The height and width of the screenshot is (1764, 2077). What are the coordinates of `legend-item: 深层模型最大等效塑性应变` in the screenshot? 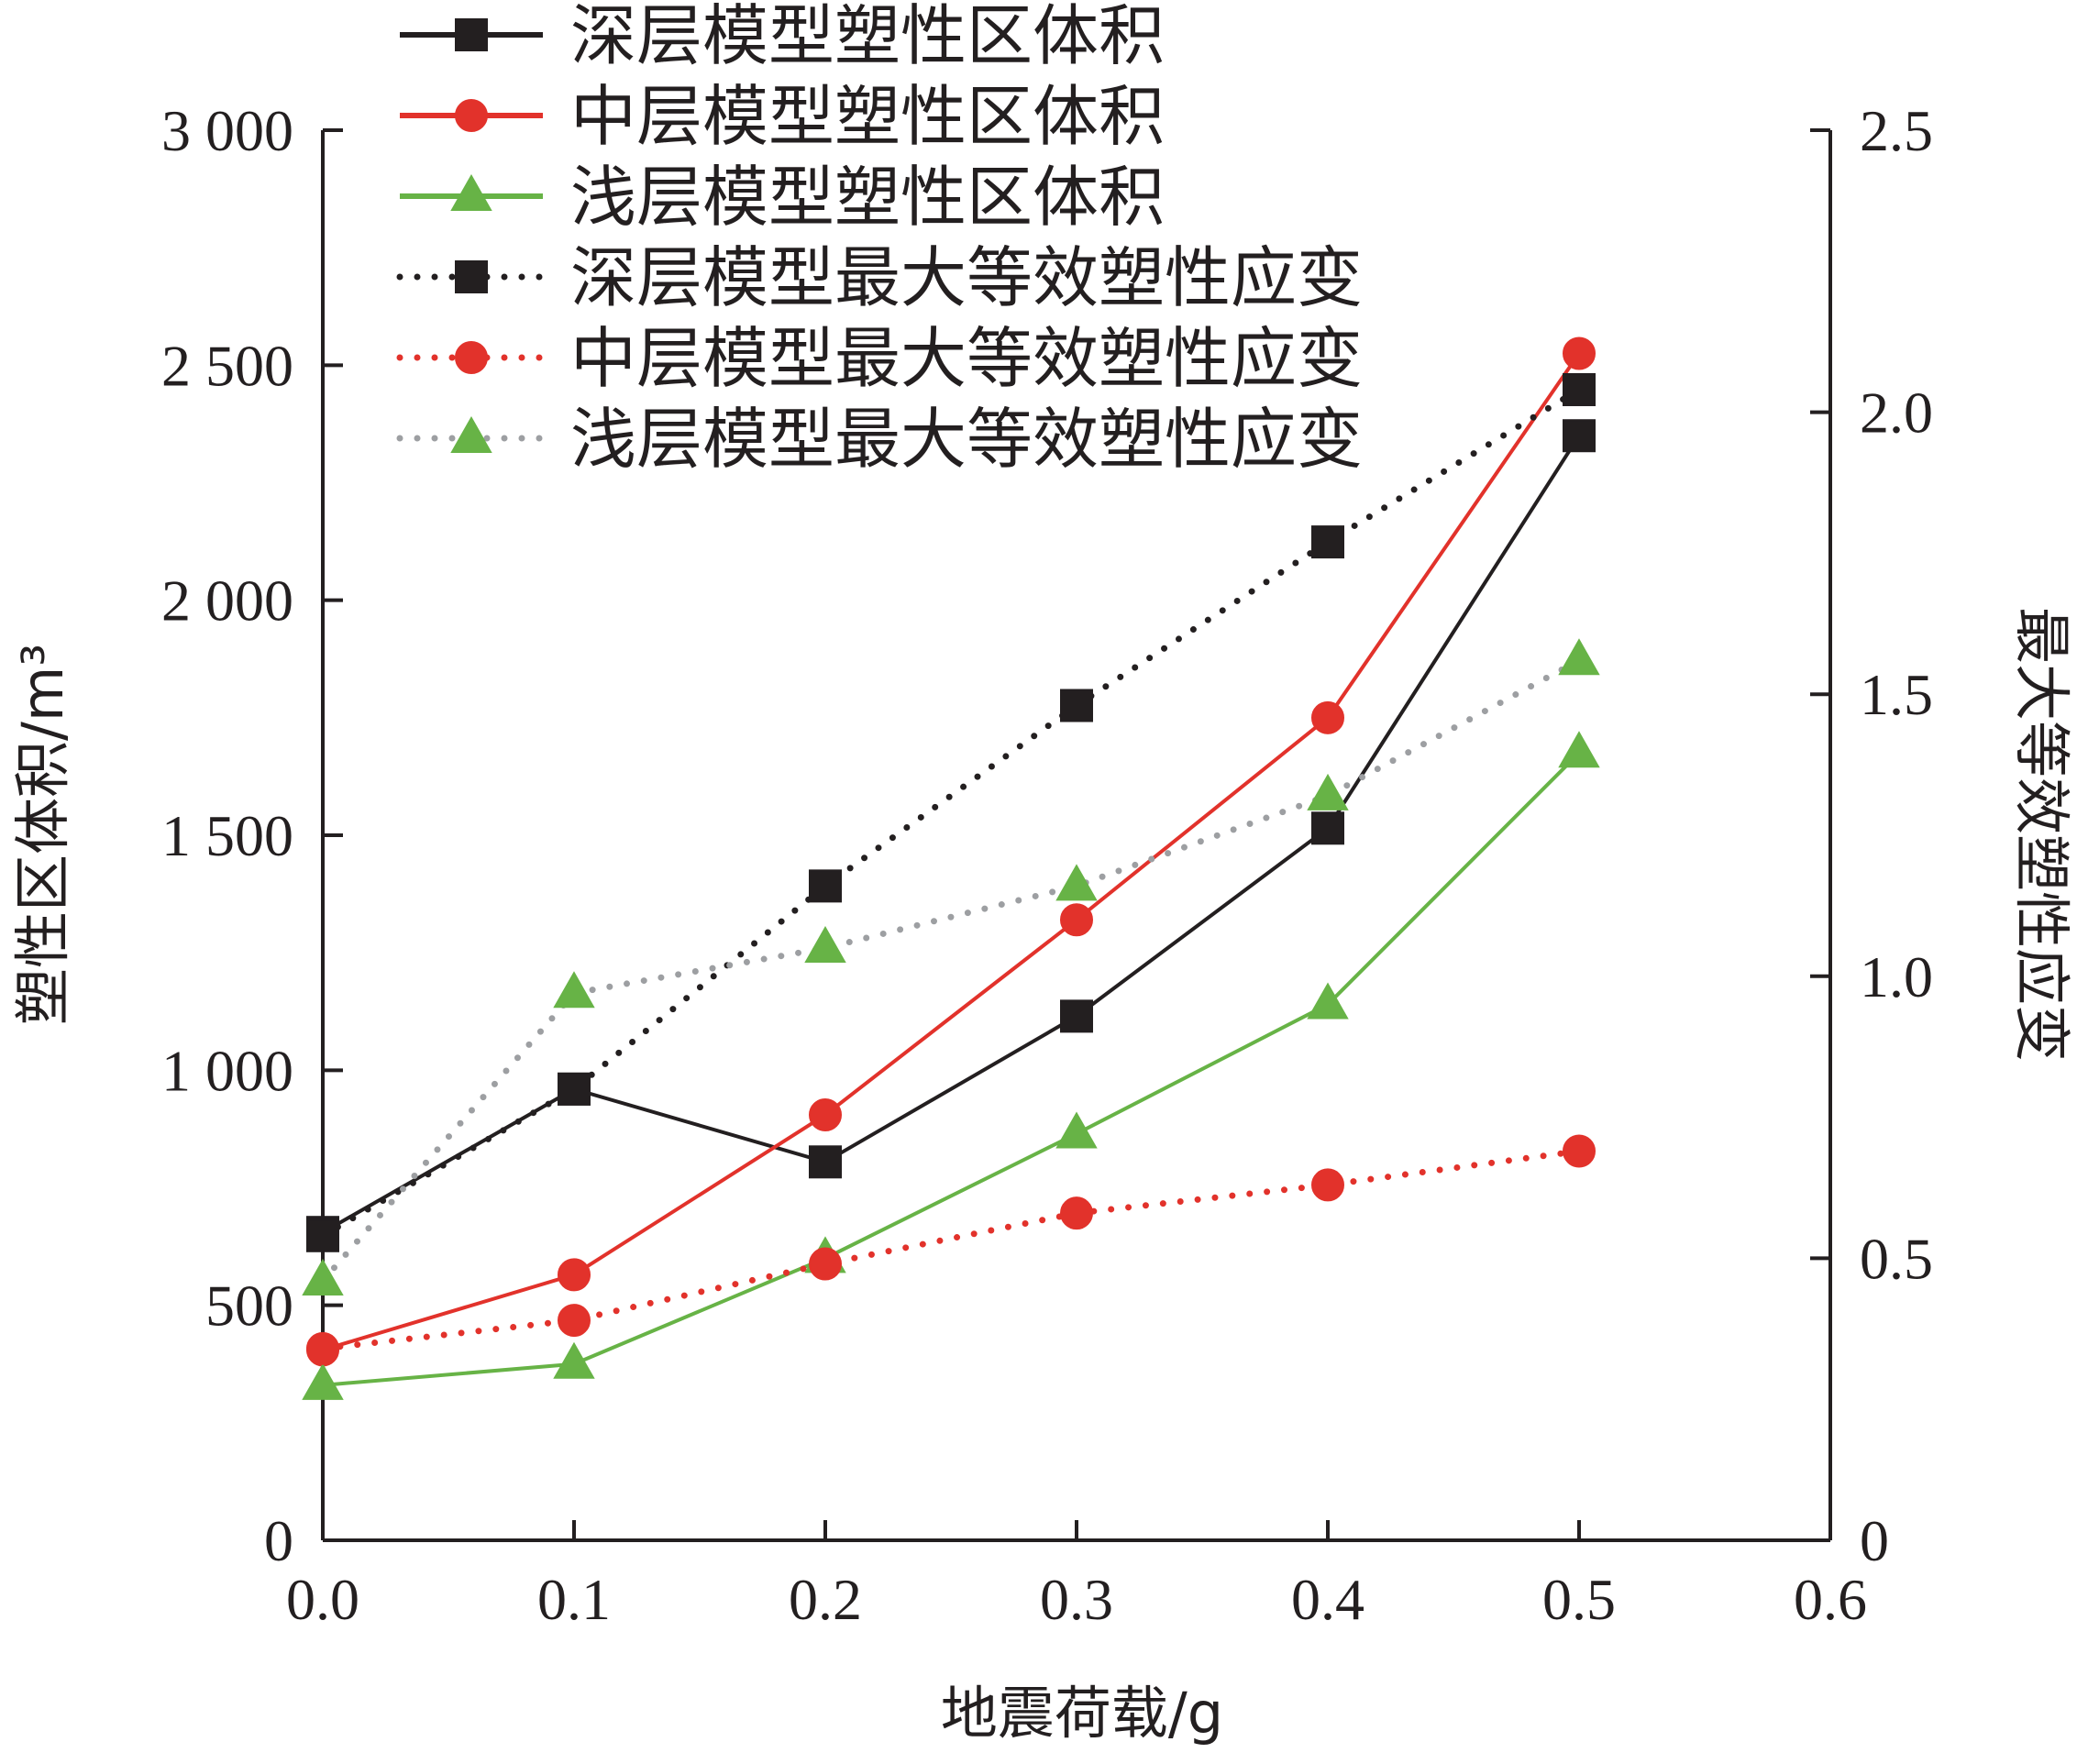 It's located at (879, 277).